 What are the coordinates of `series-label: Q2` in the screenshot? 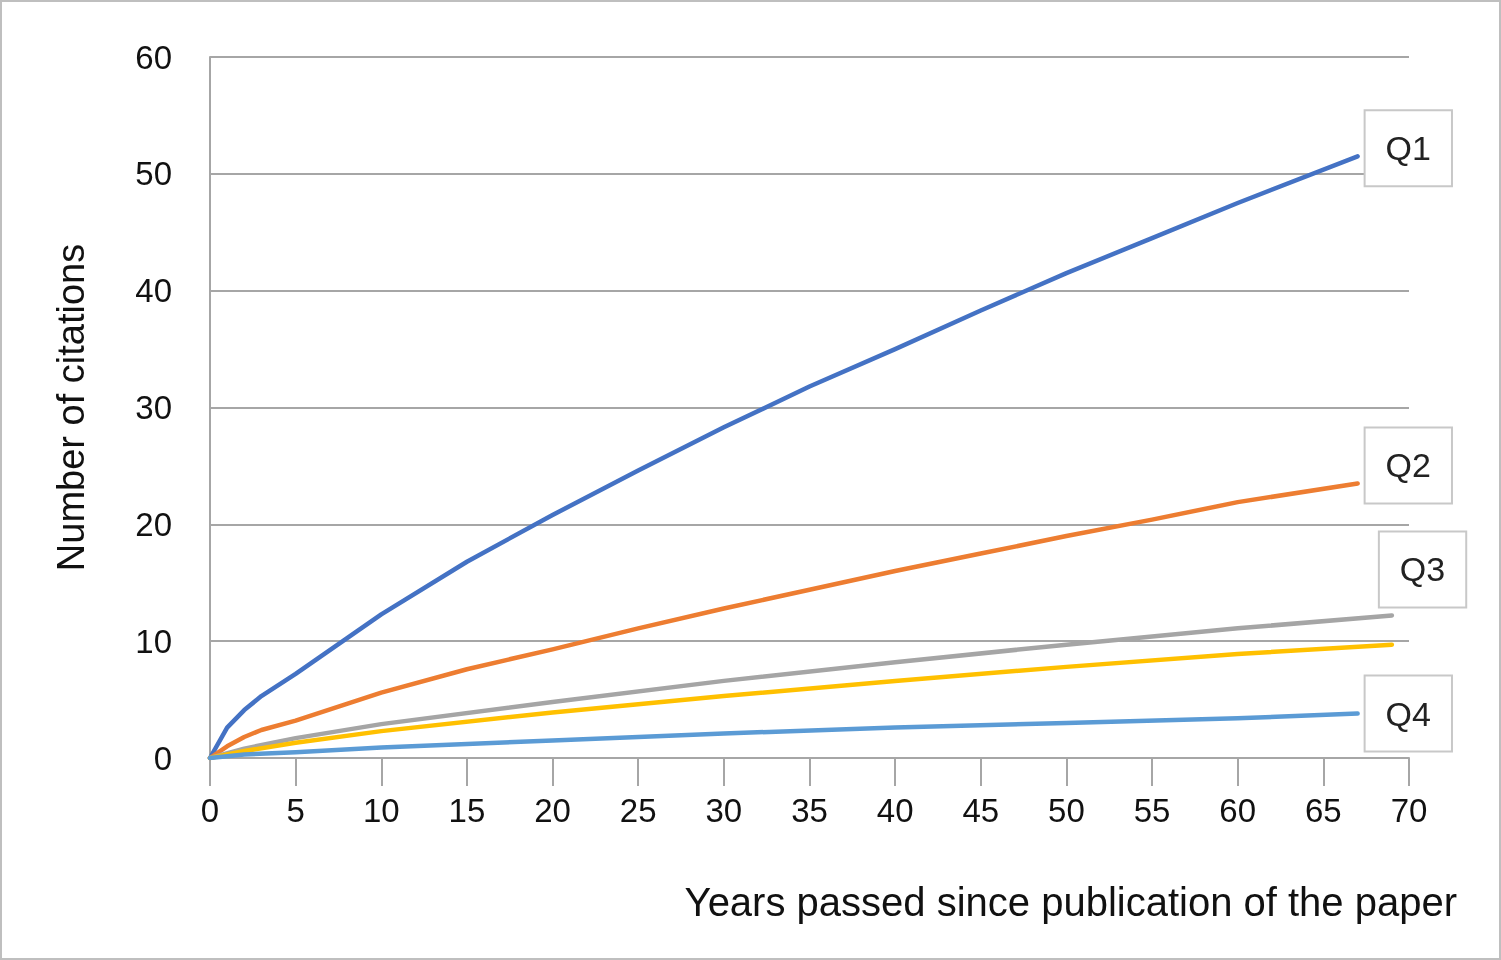 It's located at (1408, 465).